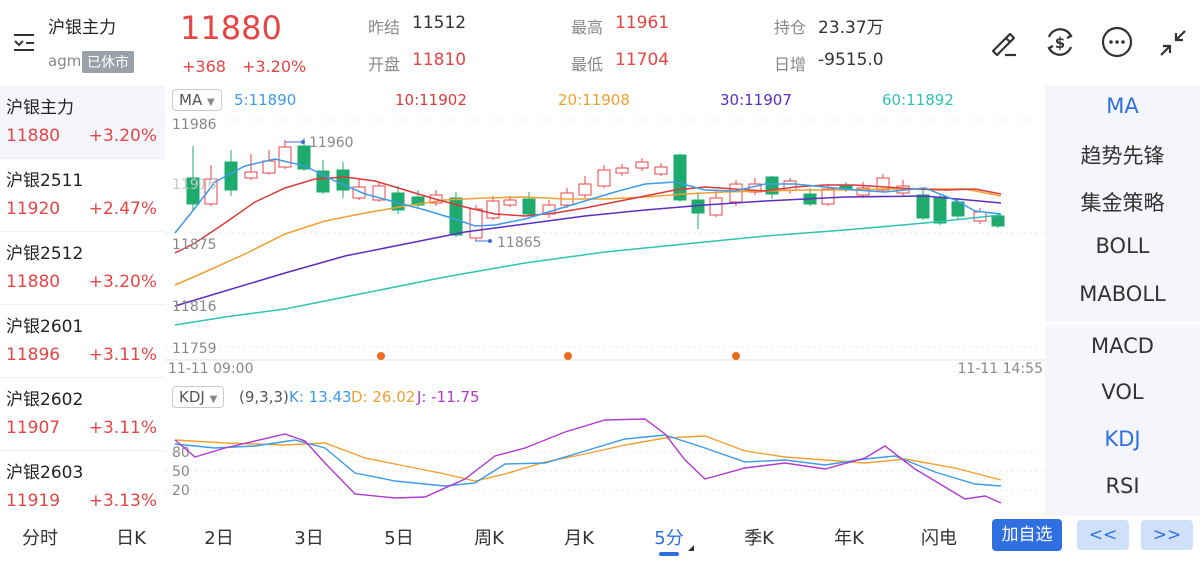 This screenshot has height=571, width=1200. Describe the element at coordinates (431, 100) in the screenshot. I see `ma10-legend: 10:11902` at that location.